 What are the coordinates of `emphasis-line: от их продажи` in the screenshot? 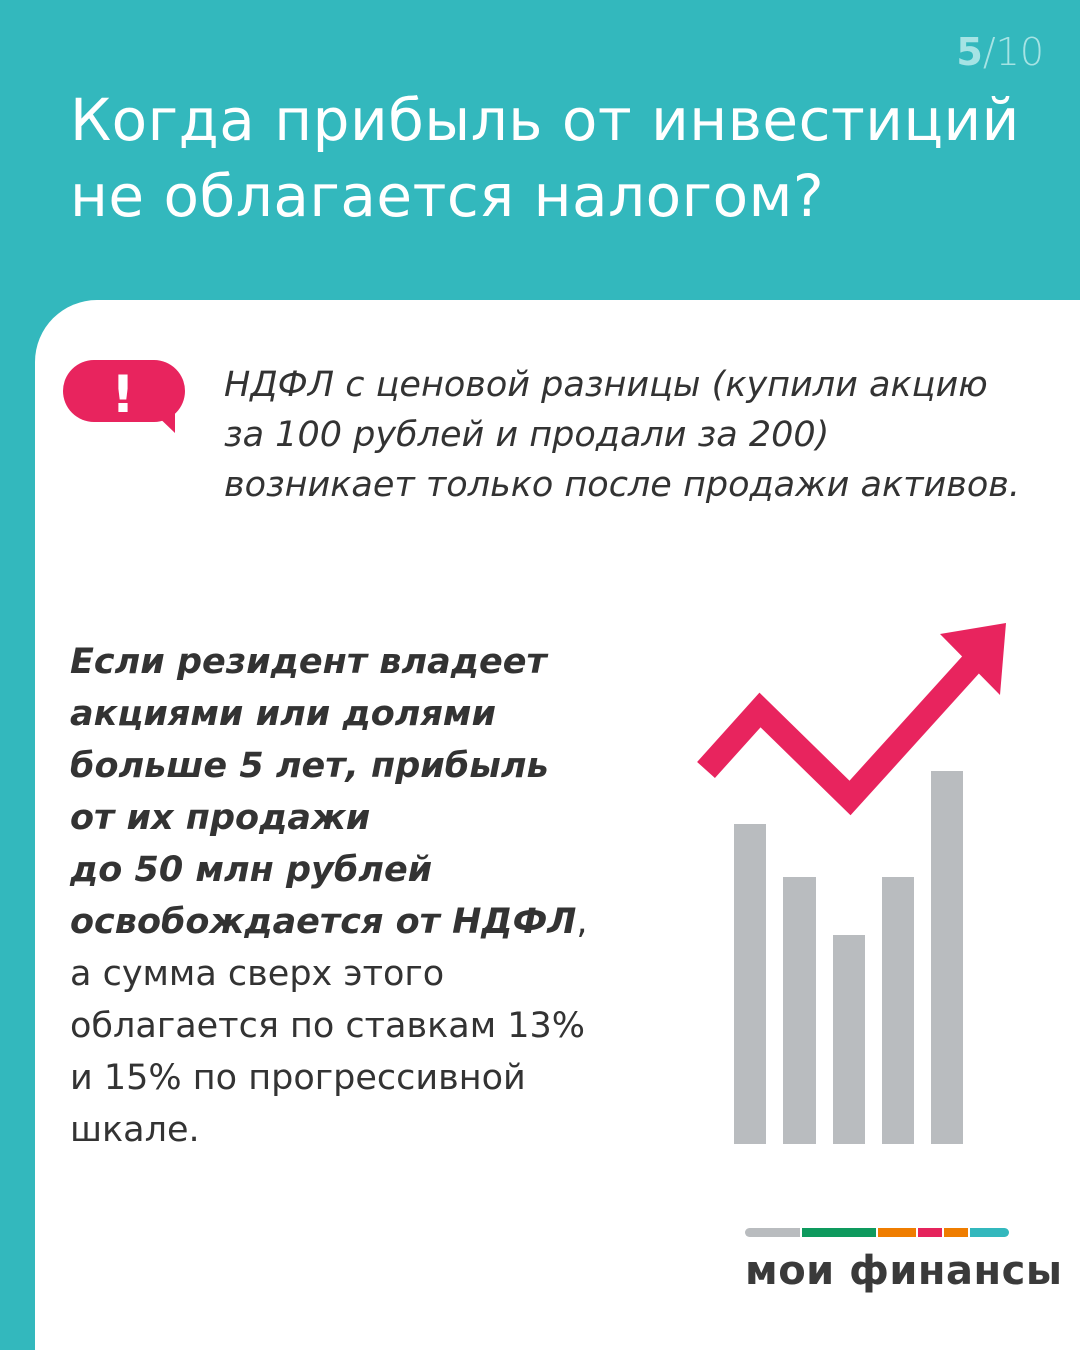 It's located at (220, 818).